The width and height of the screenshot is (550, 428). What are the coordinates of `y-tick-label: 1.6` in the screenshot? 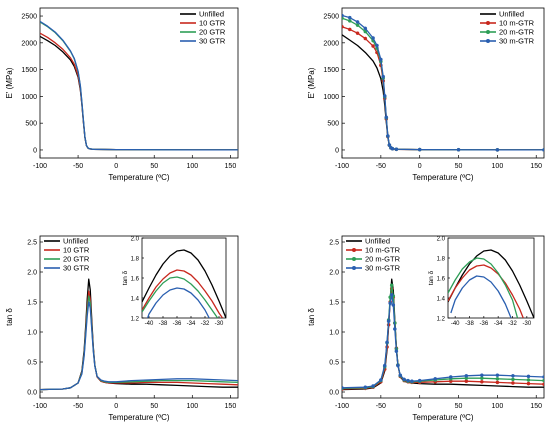 It's located at (441, 280).